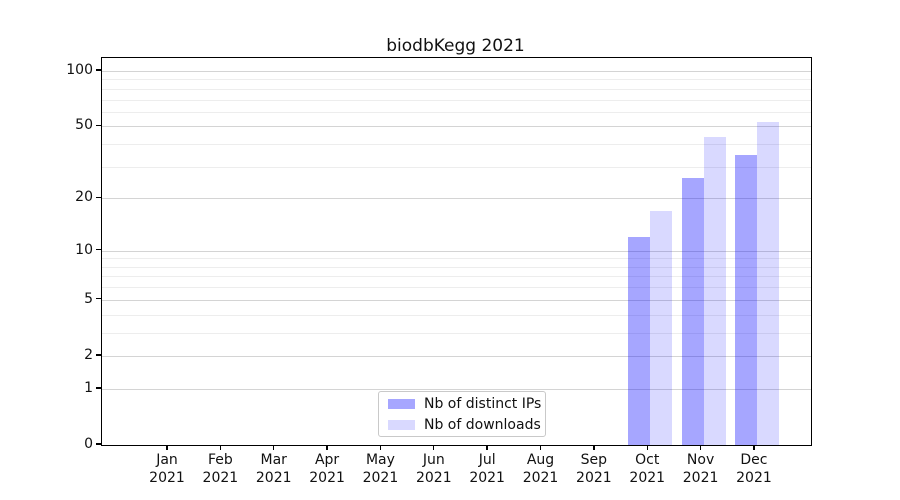 This screenshot has width=900, height=500. What do you see at coordinates (767, 283) in the screenshot?
I see `bar-nb-of-downloads-dec-2021` at bounding box center [767, 283].